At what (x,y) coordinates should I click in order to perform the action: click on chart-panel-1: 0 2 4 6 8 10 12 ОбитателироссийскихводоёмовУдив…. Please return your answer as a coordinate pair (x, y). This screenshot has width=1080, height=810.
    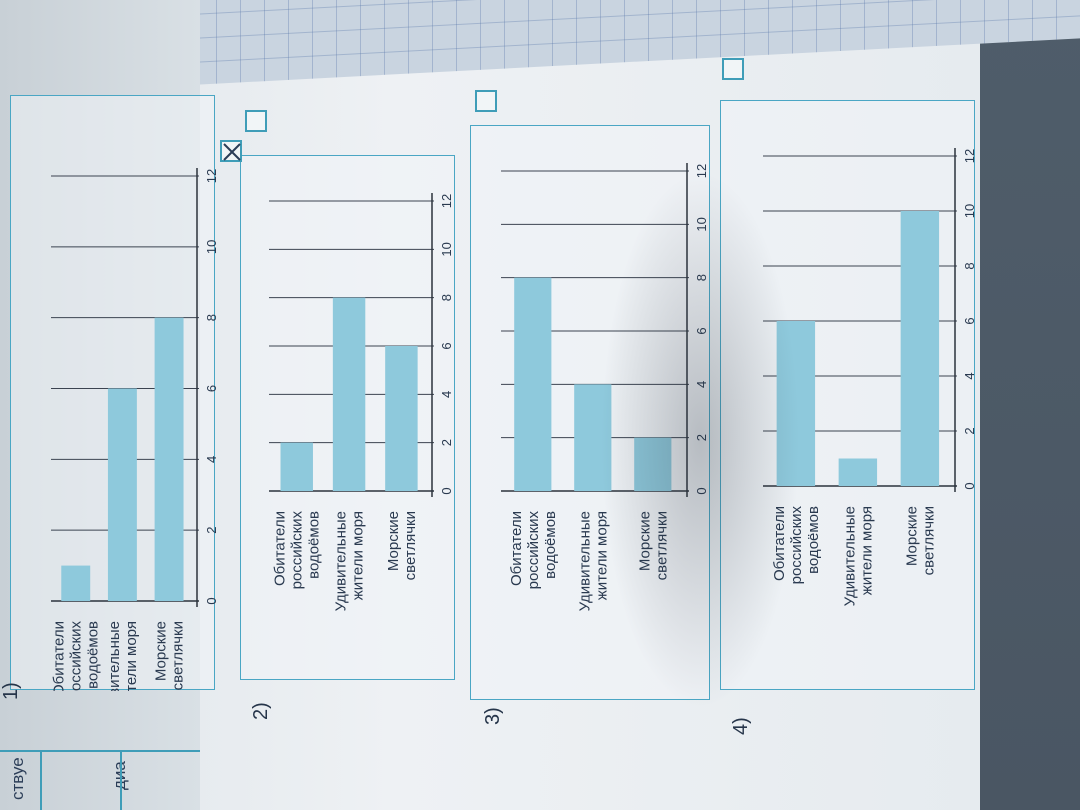
    Looking at the image, I should click on (113, 393).